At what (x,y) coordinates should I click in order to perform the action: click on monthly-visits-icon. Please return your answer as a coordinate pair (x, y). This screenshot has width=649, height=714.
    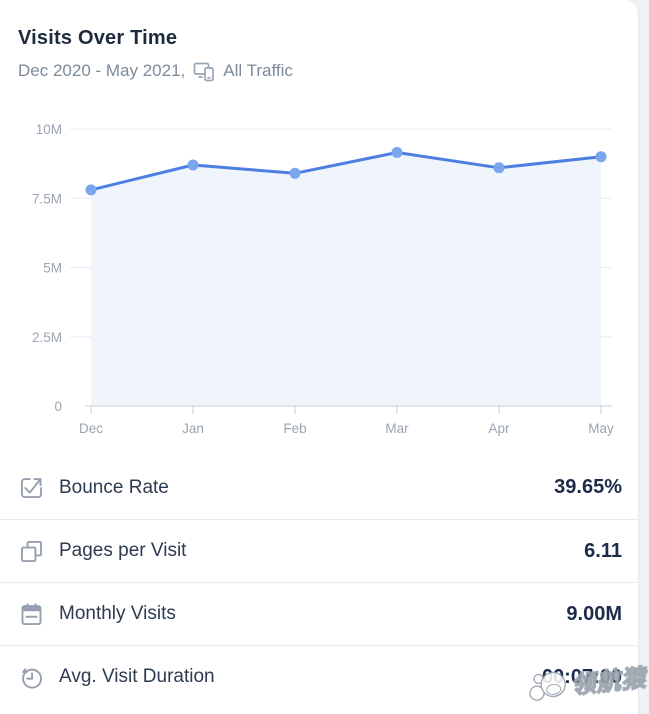
    Looking at the image, I should click on (31, 613).